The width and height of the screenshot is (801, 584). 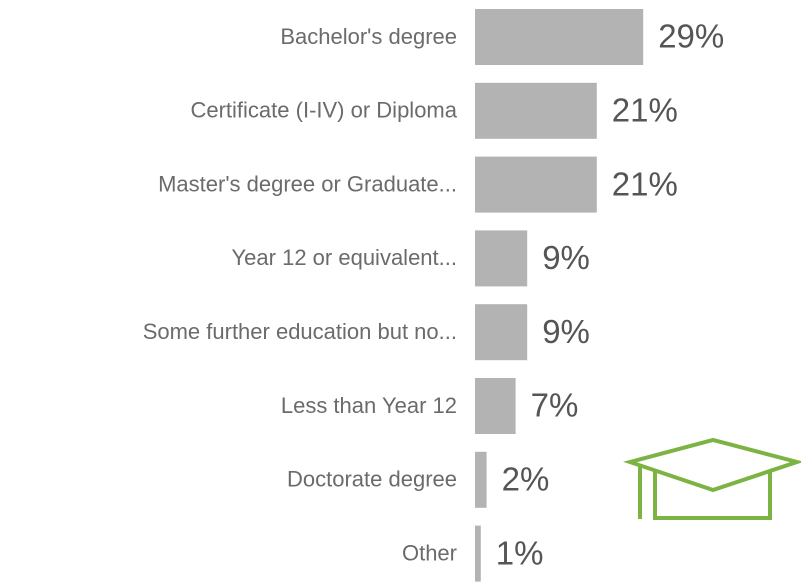 I want to click on graduation-cap-icon, so click(x=712, y=478).